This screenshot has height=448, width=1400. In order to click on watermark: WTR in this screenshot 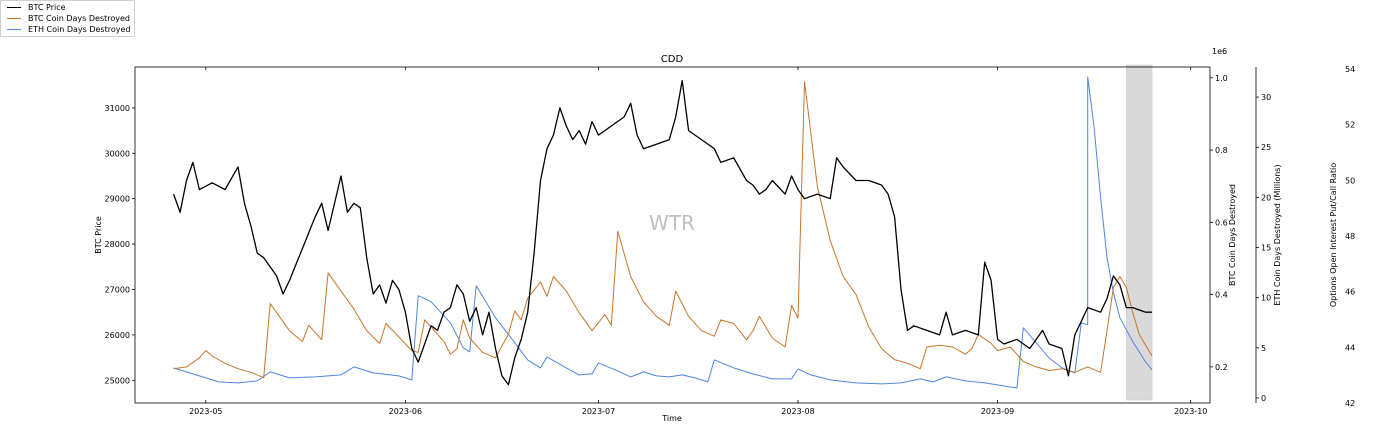, I will do `click(672, 223)`.